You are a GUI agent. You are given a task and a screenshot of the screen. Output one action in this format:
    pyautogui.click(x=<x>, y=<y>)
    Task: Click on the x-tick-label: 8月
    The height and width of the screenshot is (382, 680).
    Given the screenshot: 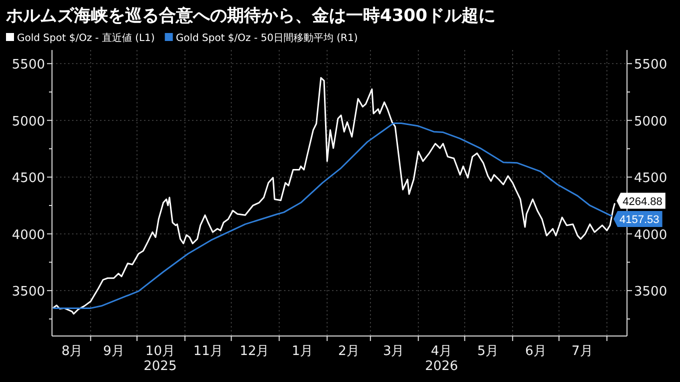 What is the action you would take?
    pyautogui.click(x=72, y=351)
    